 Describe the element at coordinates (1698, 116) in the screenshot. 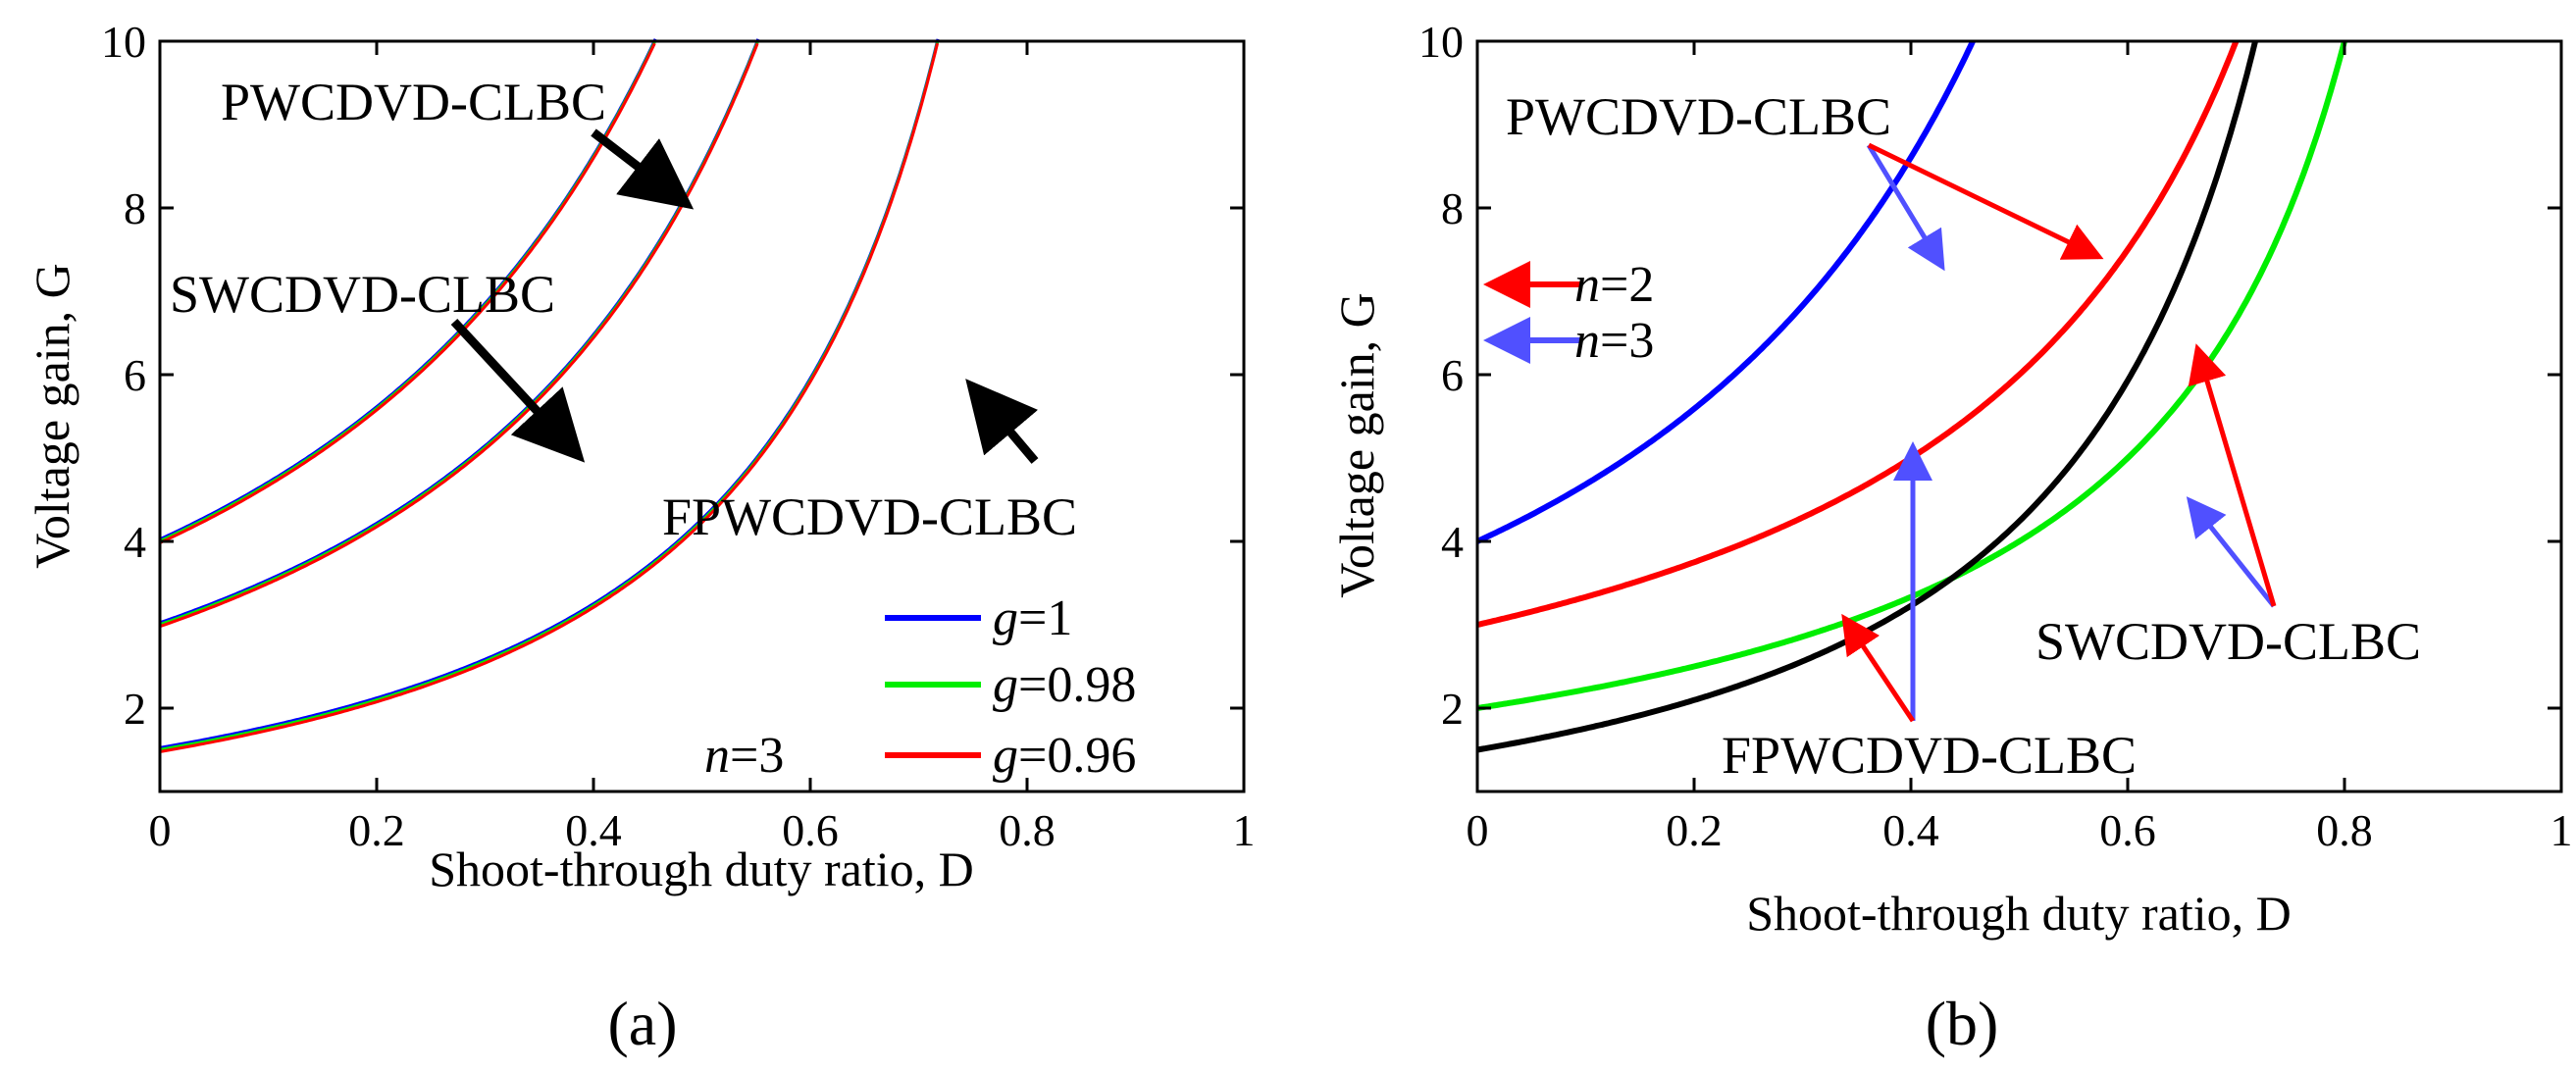

I see `panel-b-annotation-pwcdvd: PWCDVD-CLBC` at that location.